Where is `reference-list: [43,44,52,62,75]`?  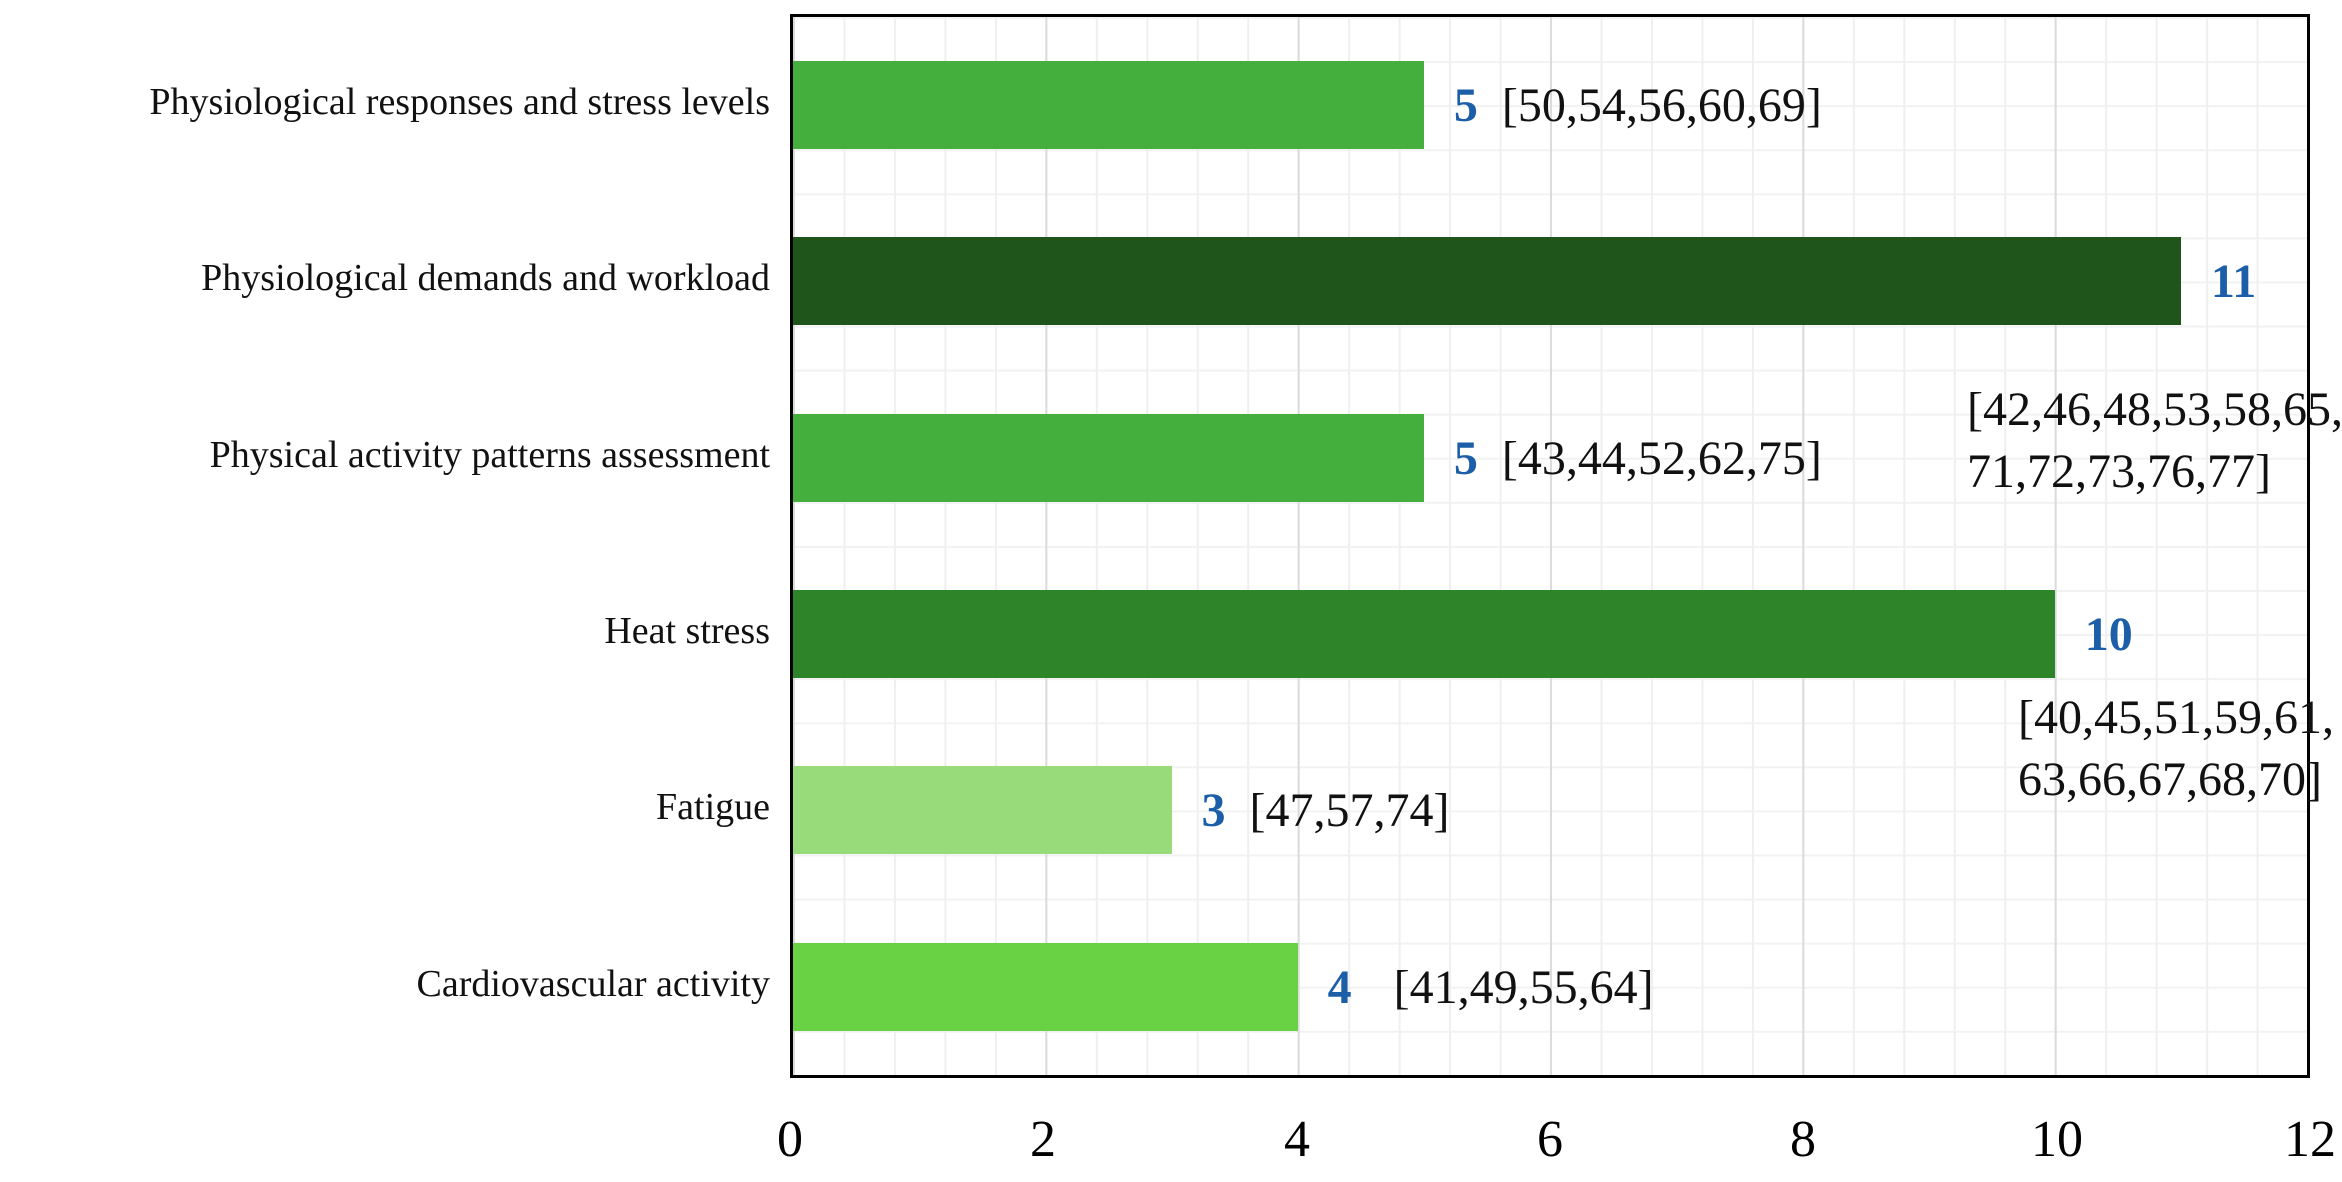
reference-list: [43,44,52,62,75] is located at coordinates (1661, 458).